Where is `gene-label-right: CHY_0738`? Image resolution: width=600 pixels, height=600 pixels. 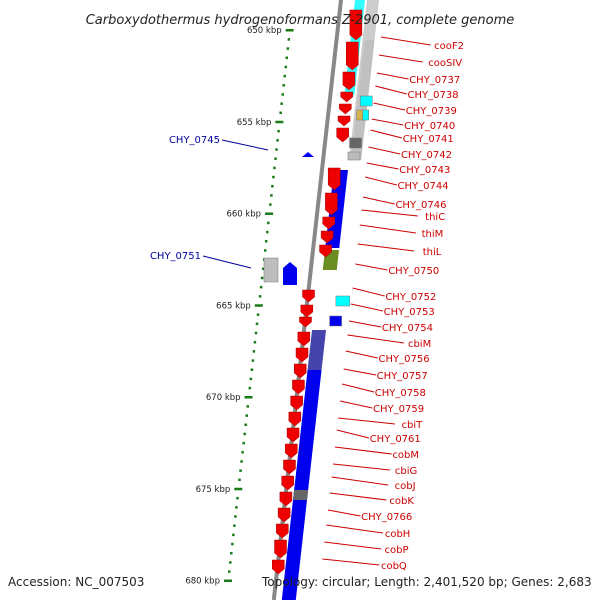 gene-label-right: CHY_0738 is located at coordinates (433, 95).